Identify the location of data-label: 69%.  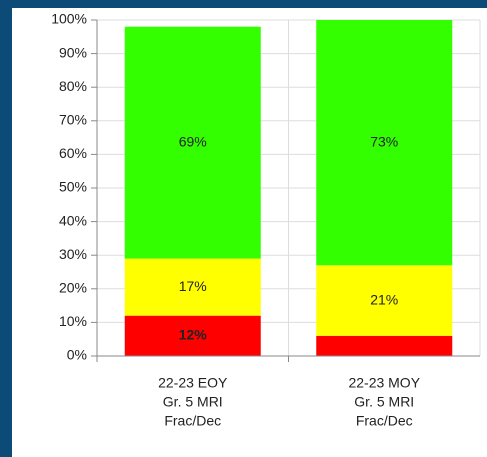
(193, 141).